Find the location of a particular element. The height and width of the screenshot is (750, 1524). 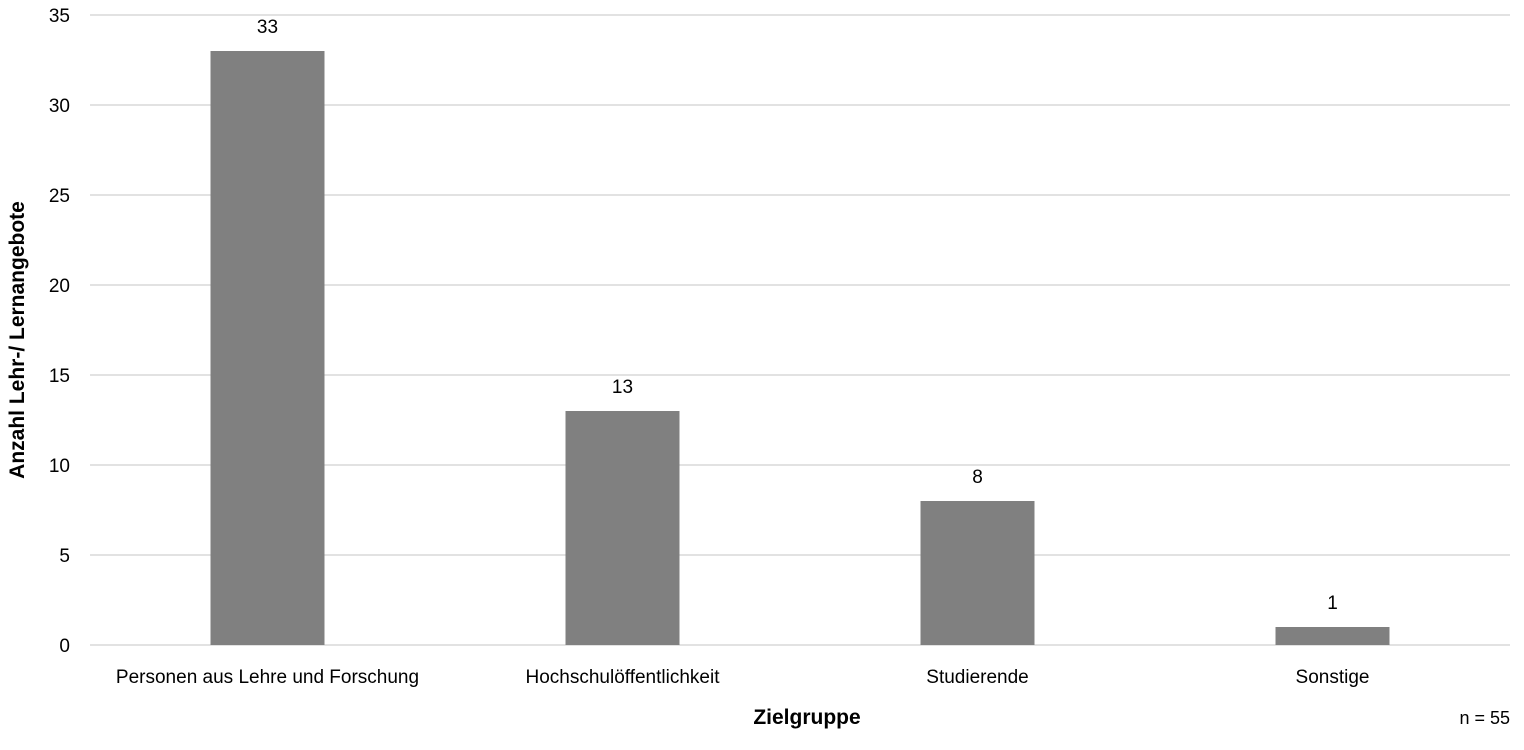

y-axis-title: Anzahl Lehr-/ Lernangebote is located at coordinates (17, 340).